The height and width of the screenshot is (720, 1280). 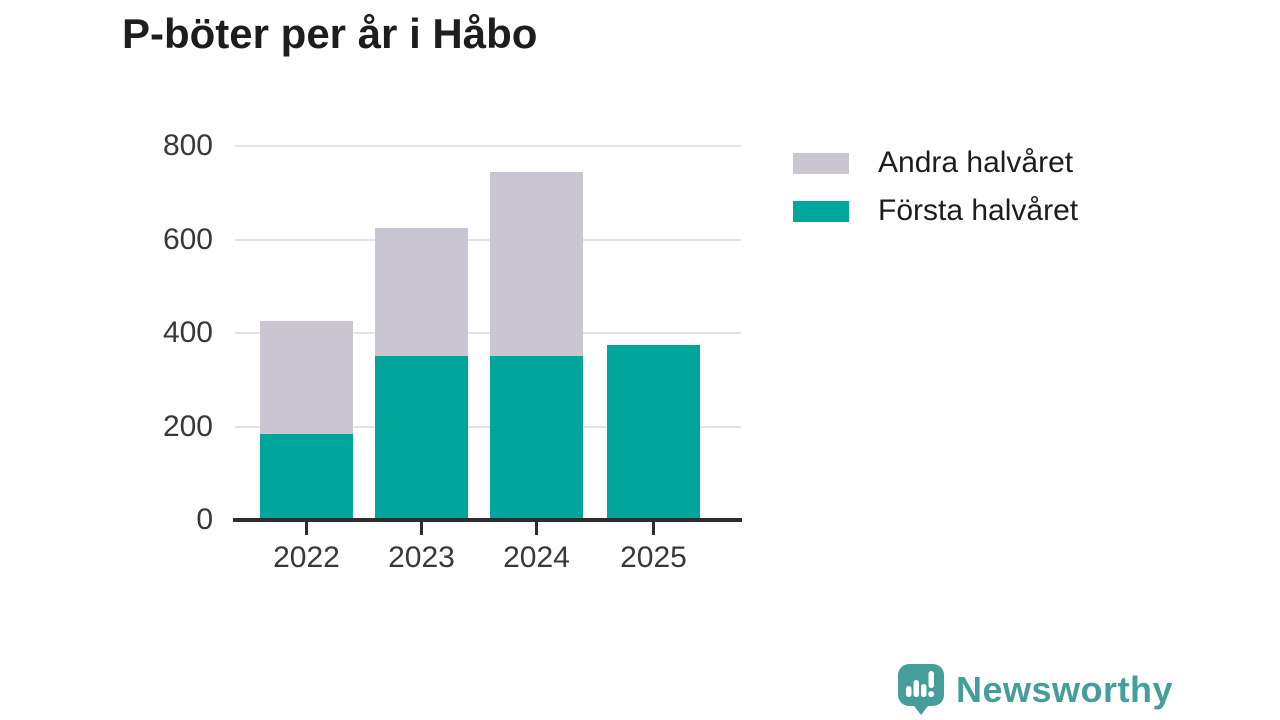 I want to click on bar-2022-andra-halvåret, so click(x=306, y=377).